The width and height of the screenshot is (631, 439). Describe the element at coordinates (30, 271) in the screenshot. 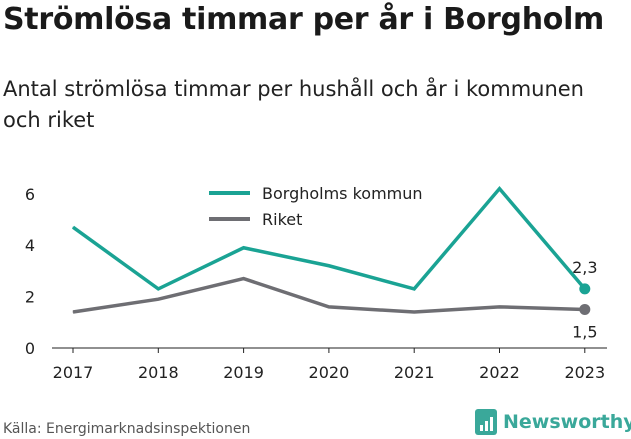

I see `y-axis: 0 2 4 6` at that location.